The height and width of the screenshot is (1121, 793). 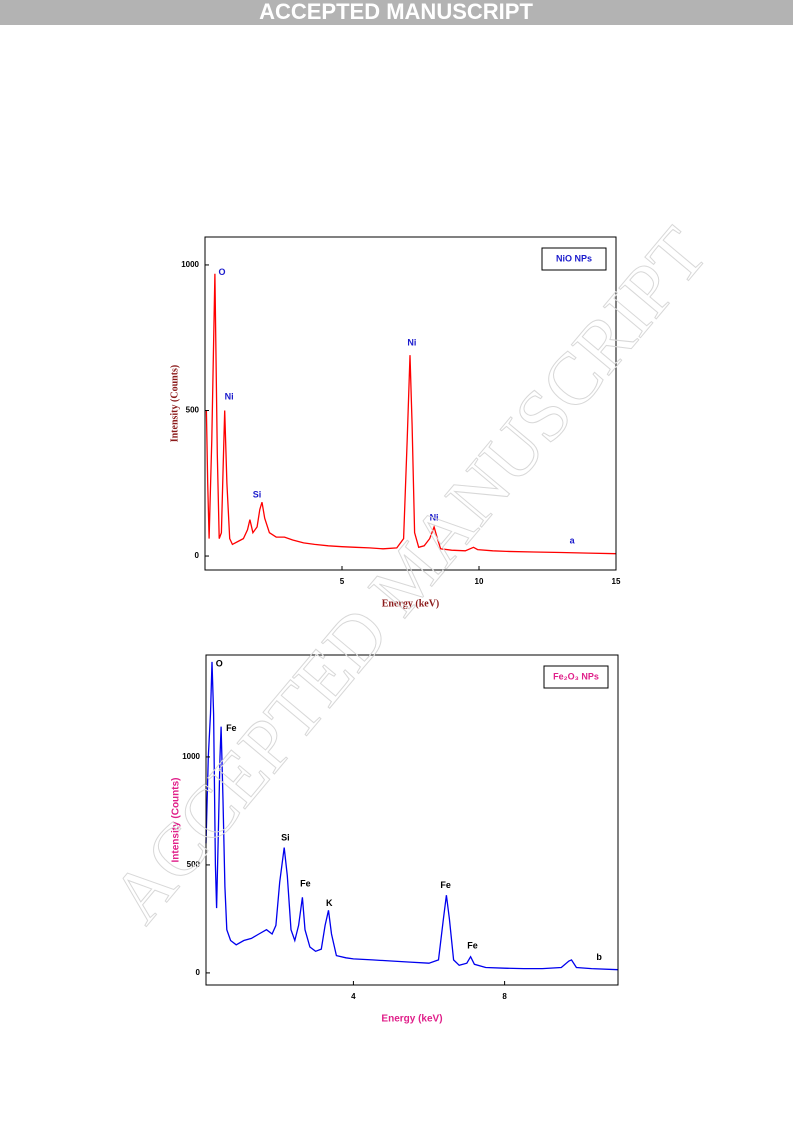 I want to click on x-tick-label: 4, so click(x=353, y=996).